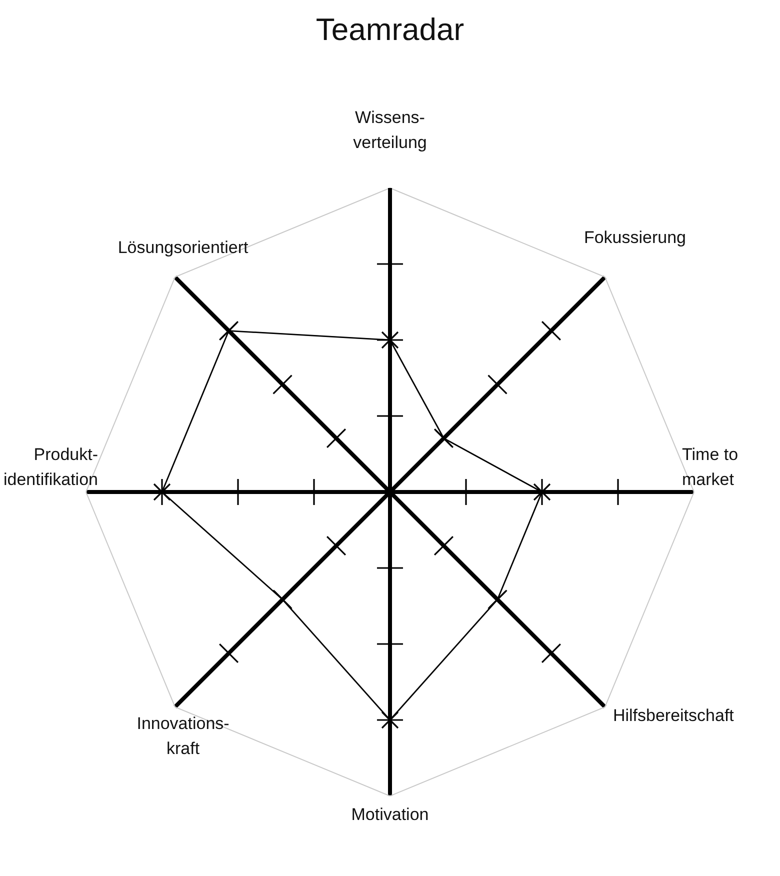 The image size is (780, 876). What do you see at coordinates (635, 238) in the screenshot?
I see `spoke-label: Fokussierung` at bounding box center [635, 238].